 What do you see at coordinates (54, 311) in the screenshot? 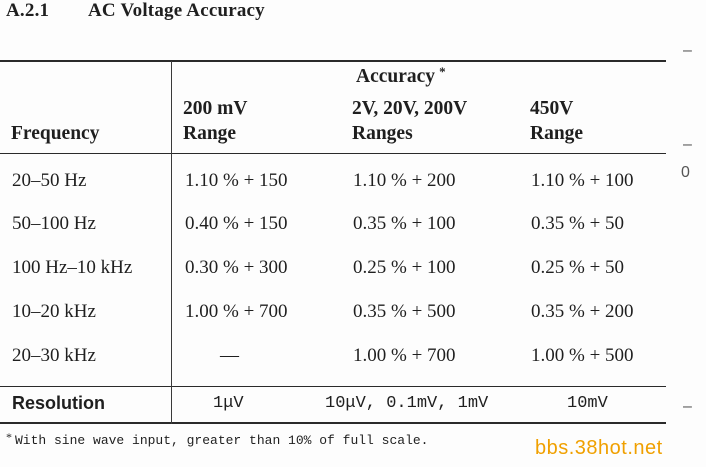
I see `cell-frequency: 10–20 kHz` at bounding box center [54, 311].